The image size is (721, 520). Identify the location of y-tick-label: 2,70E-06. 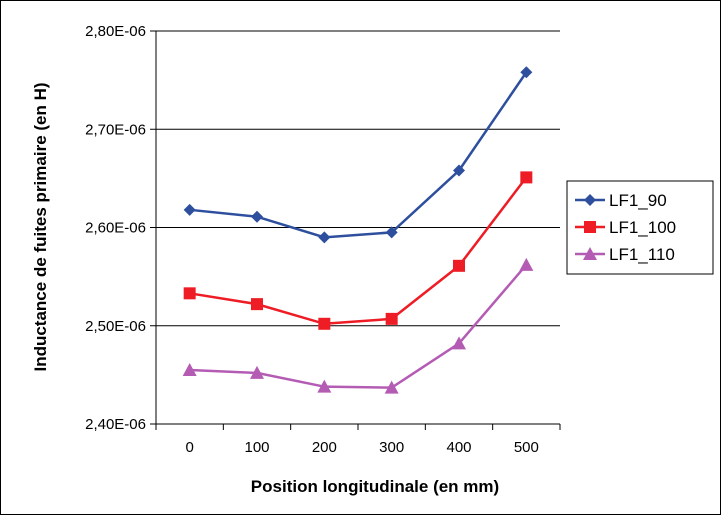
(115, 129).